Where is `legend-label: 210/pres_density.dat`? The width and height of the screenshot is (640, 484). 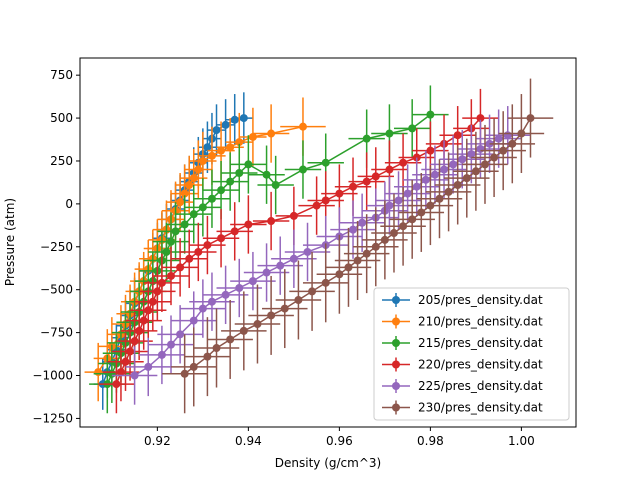
legend-label: 210/pres_density.dat is located at coordinates (480, 322).